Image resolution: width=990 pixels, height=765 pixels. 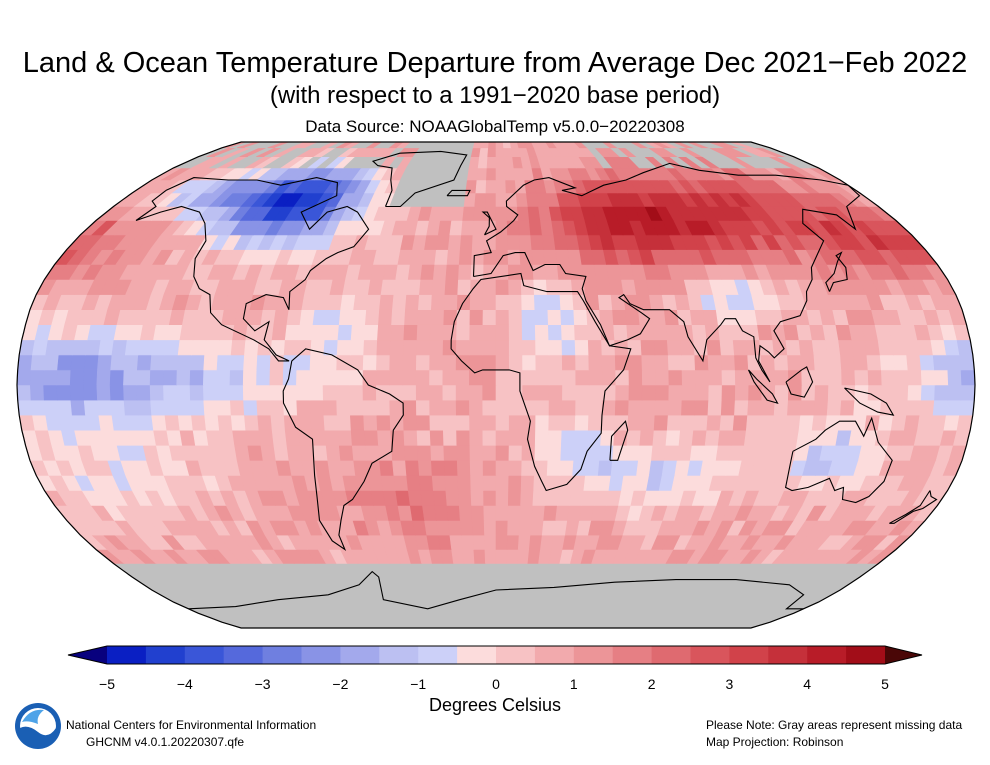 I want to click on colorbar-tick-label: 3, so click(x=729, y=684).